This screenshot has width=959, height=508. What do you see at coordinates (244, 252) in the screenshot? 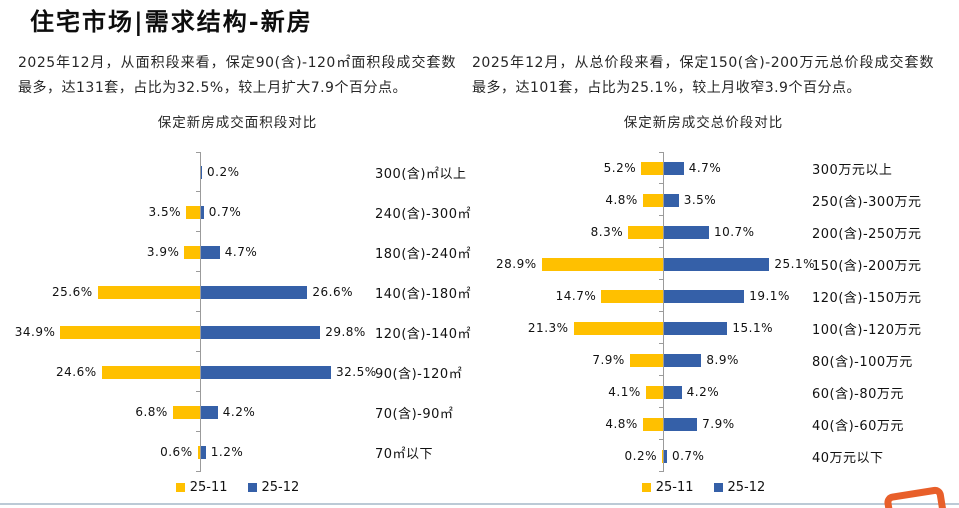
I see `chart-row: 3.9% 4.7% 180(含)-240㎡` at bounding box center [244, 252].